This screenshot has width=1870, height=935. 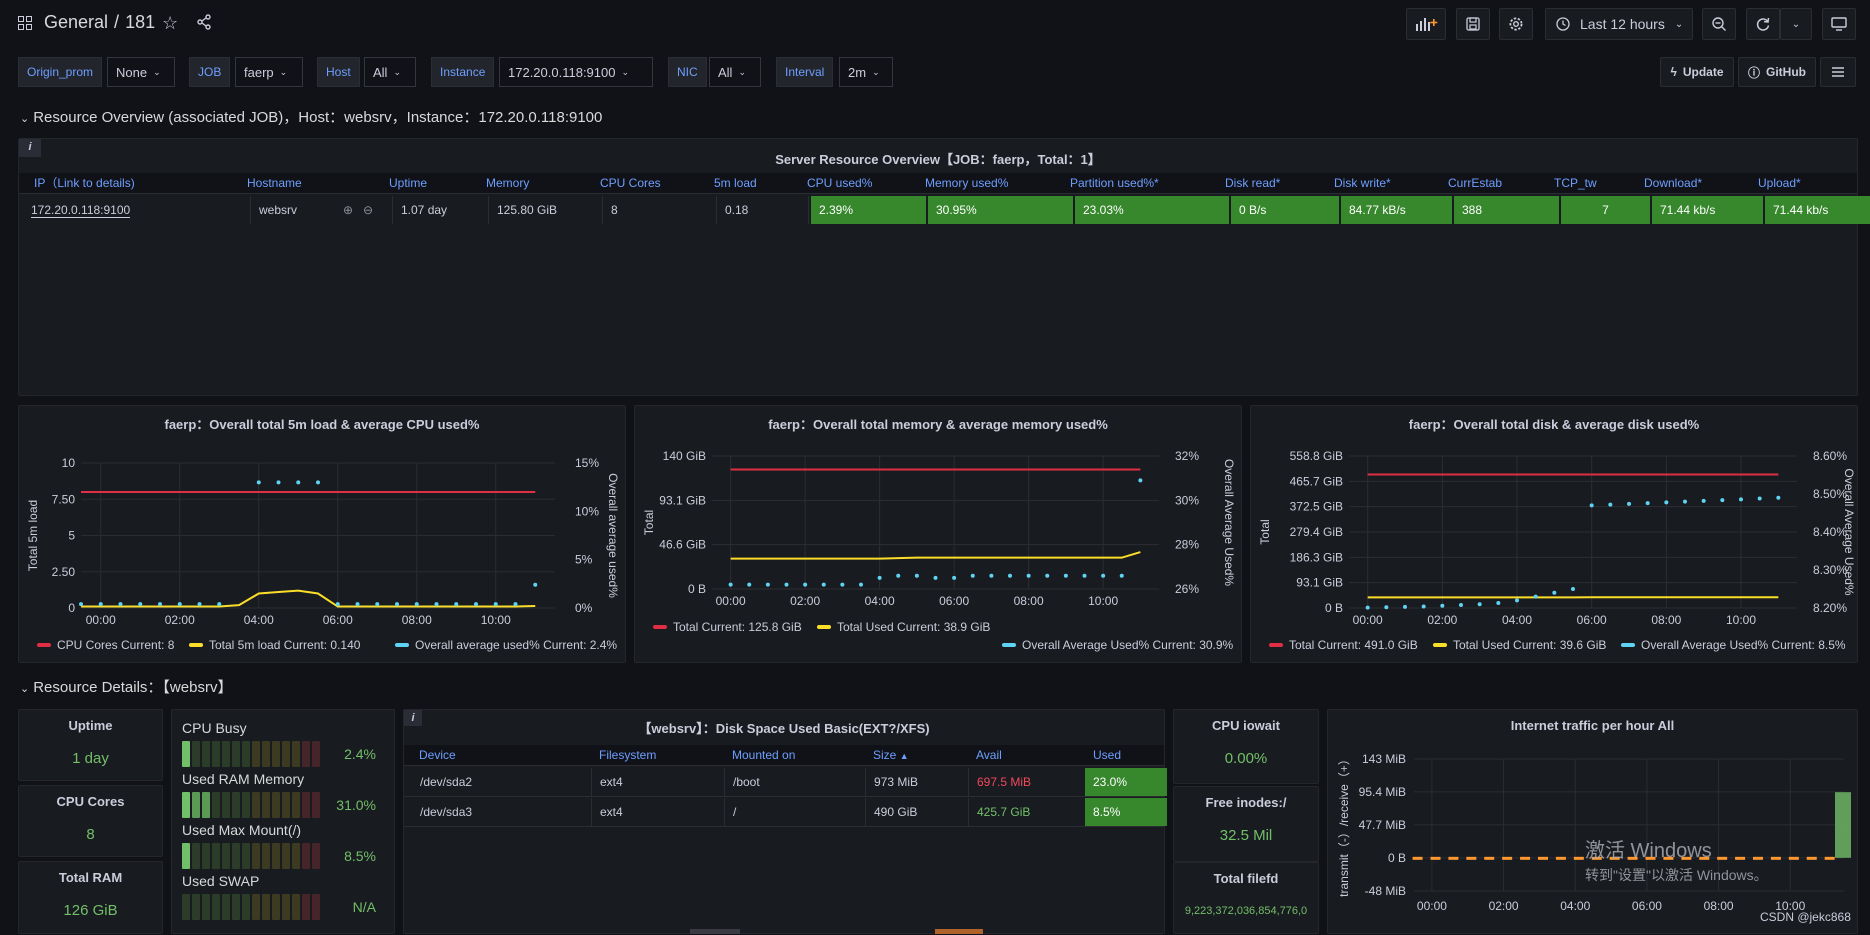 What do you see at coordinates (1763, 24) in the screenshot?
I see `refresh-button` at bounding box center [1763, 24].